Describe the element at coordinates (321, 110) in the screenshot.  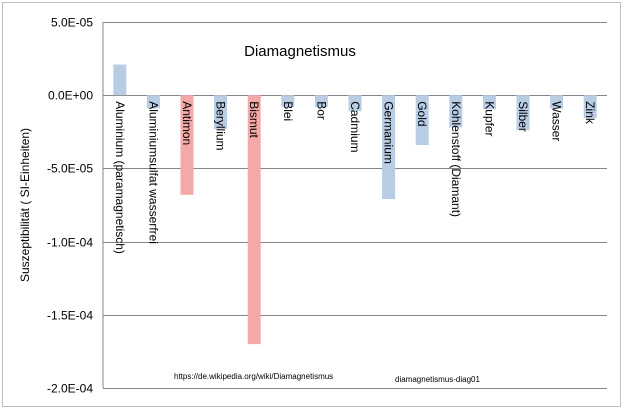
I see `category-label: Bor` at that location.